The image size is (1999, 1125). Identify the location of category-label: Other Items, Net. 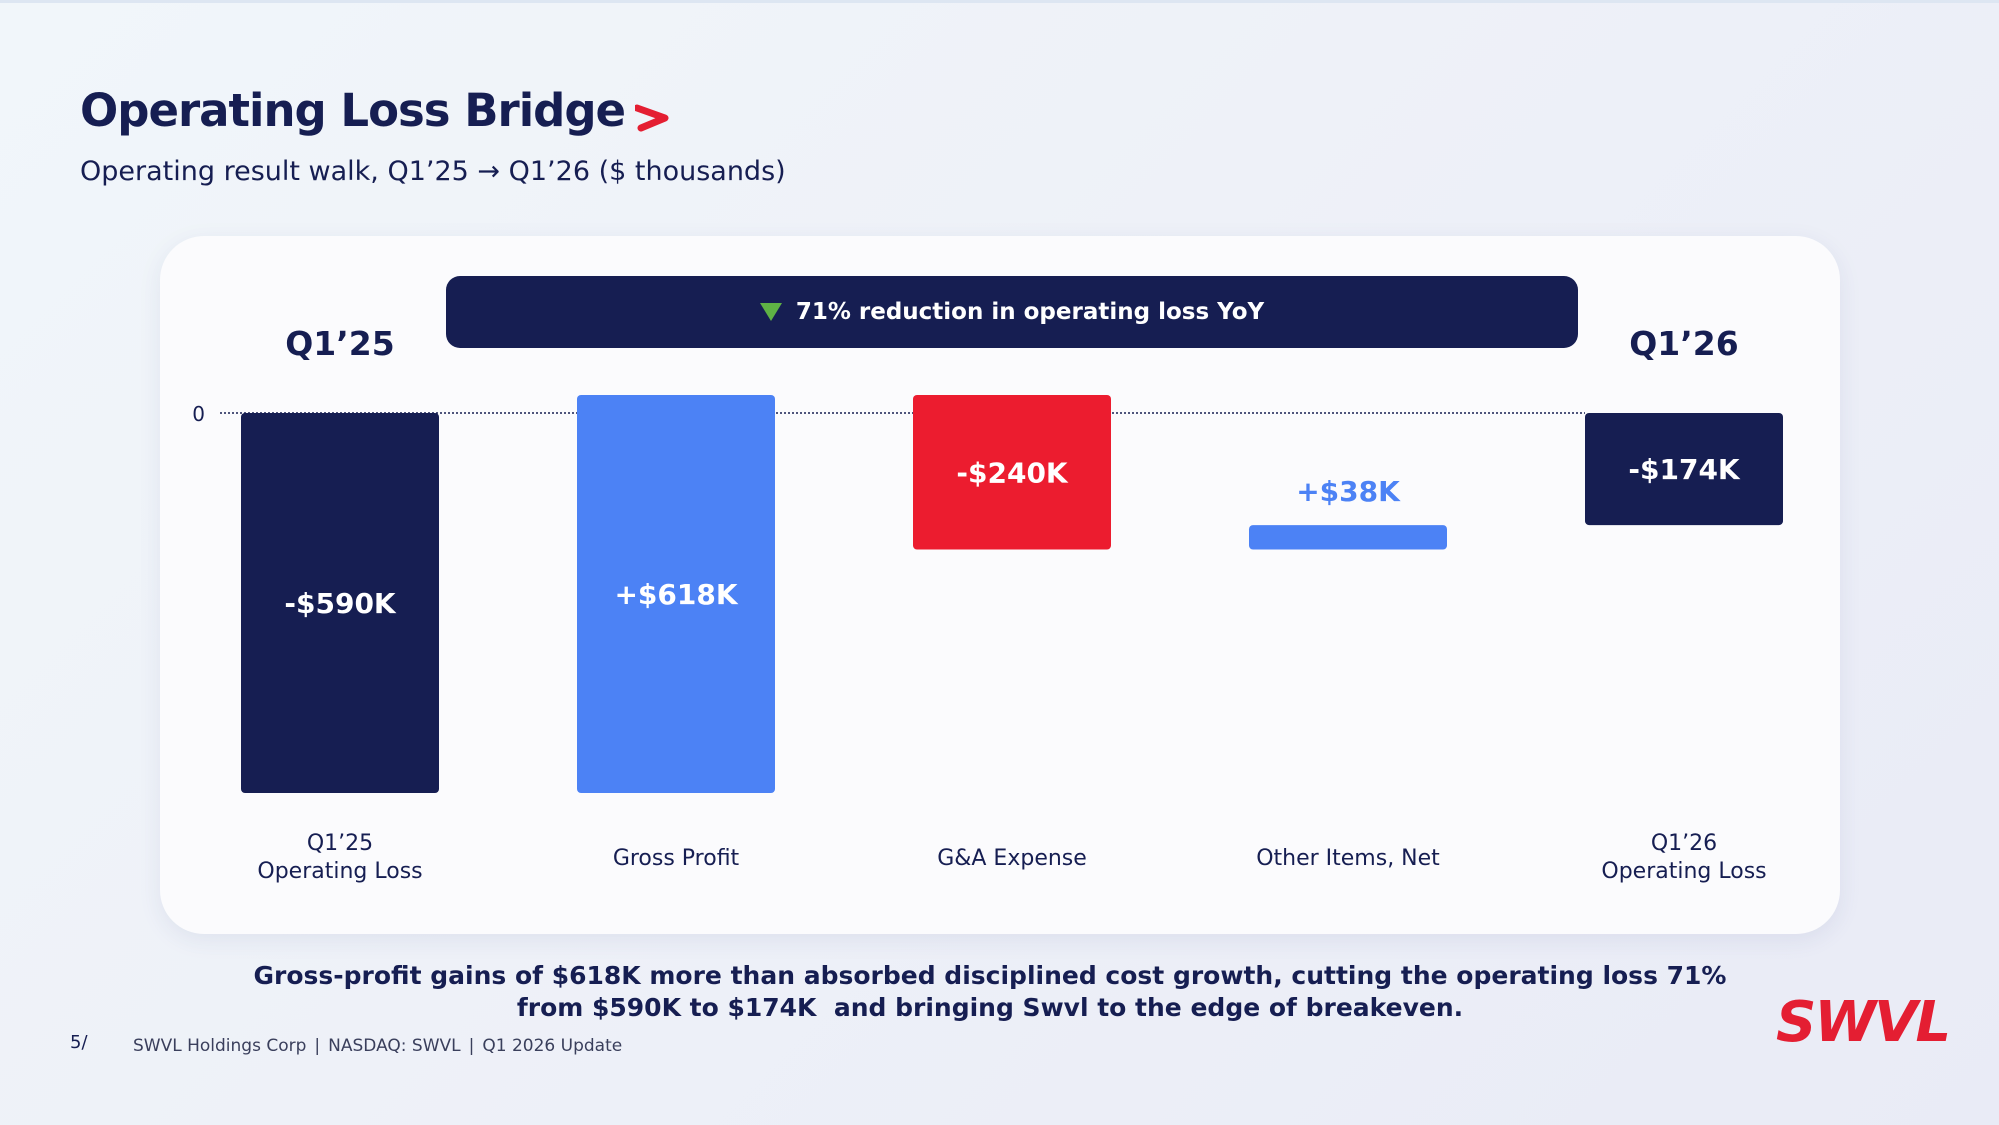
(1348, 858).